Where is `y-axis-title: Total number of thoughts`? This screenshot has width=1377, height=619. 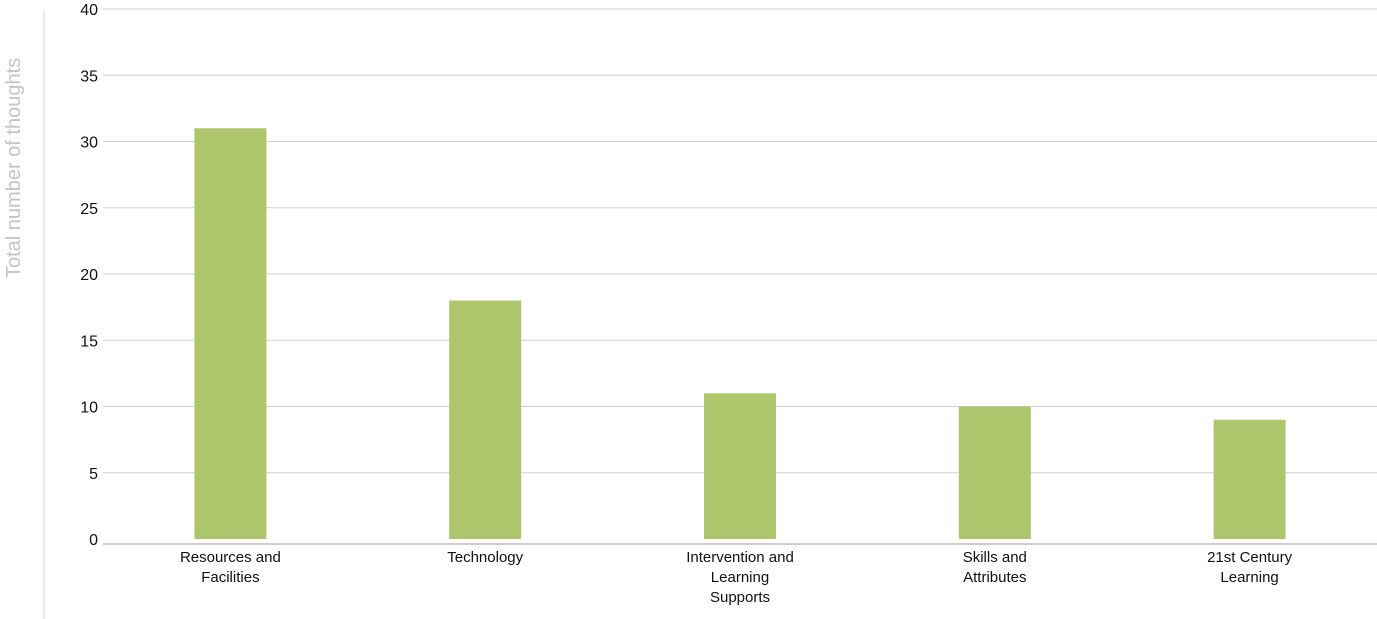
y-axis-title: Total number of thoughts is located at coordinates (14, 168).